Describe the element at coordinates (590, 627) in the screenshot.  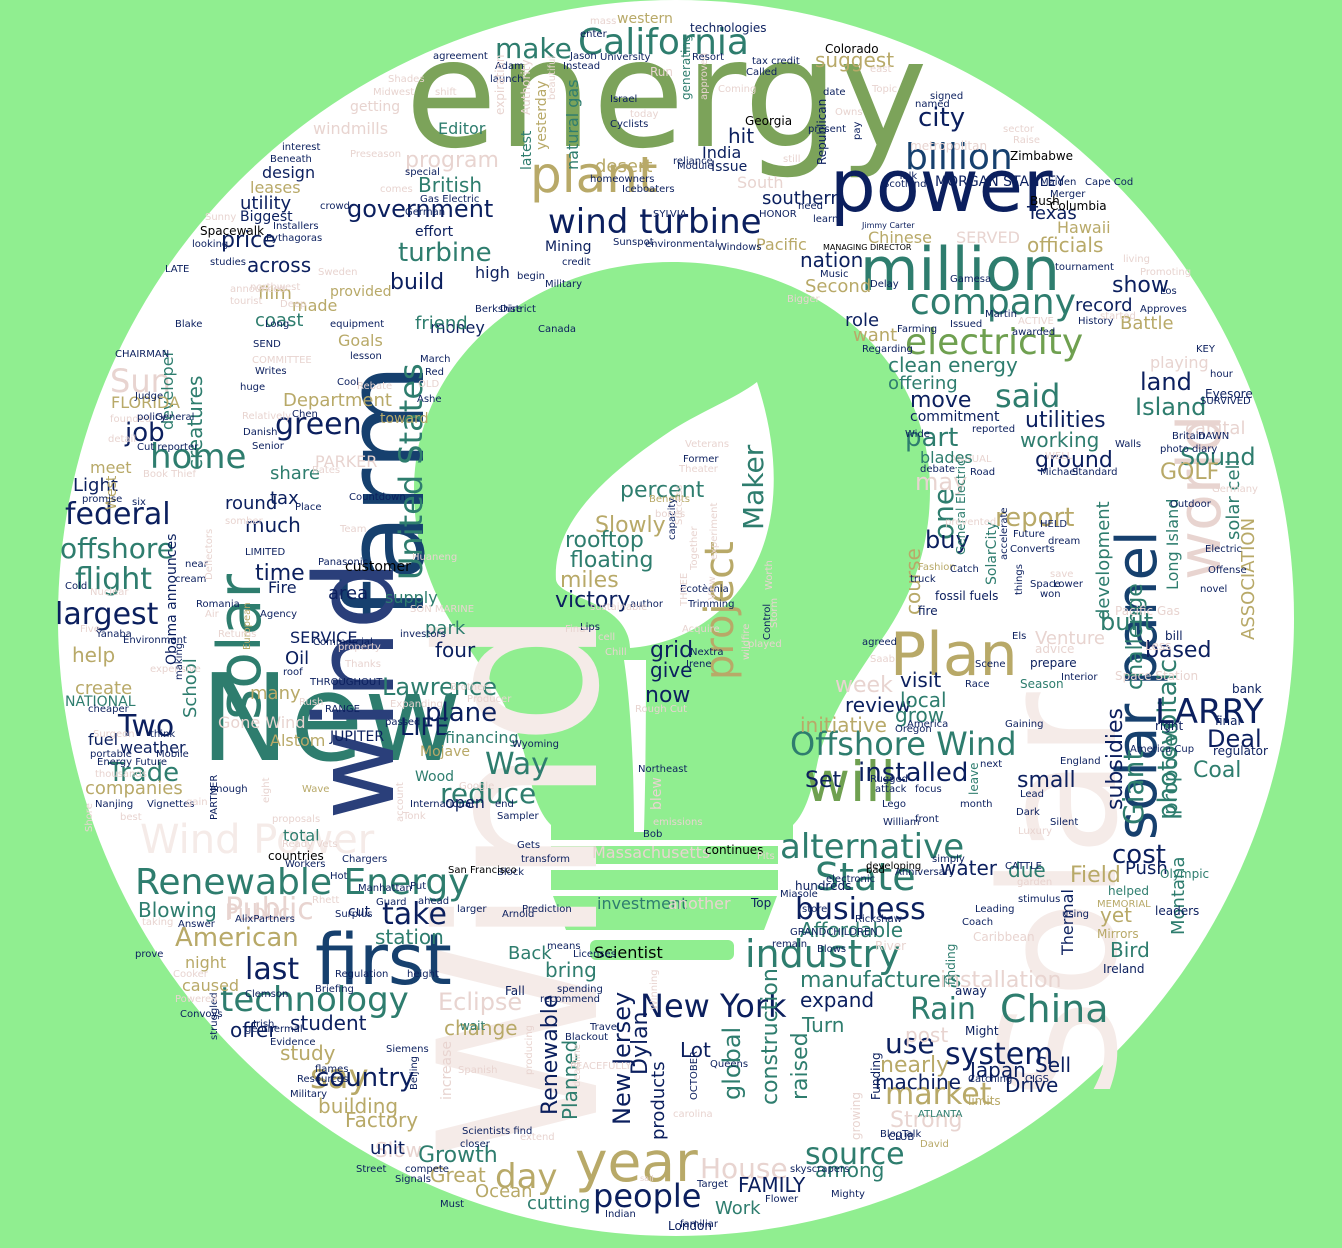
I see `word-567: Lips` at that location.